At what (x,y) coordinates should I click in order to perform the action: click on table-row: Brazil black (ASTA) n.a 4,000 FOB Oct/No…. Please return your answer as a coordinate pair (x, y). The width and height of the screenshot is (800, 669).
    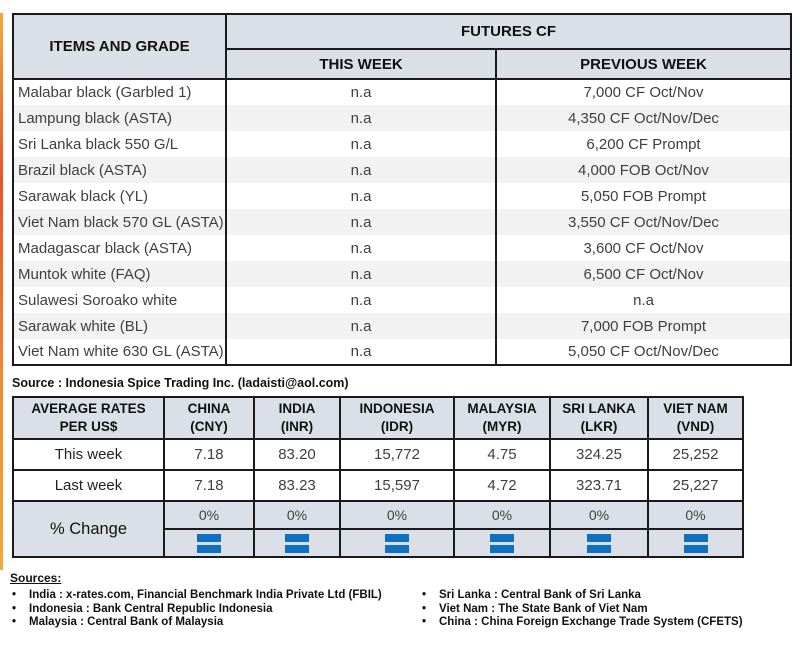
    Looking at the image, I should click on (402, 170).